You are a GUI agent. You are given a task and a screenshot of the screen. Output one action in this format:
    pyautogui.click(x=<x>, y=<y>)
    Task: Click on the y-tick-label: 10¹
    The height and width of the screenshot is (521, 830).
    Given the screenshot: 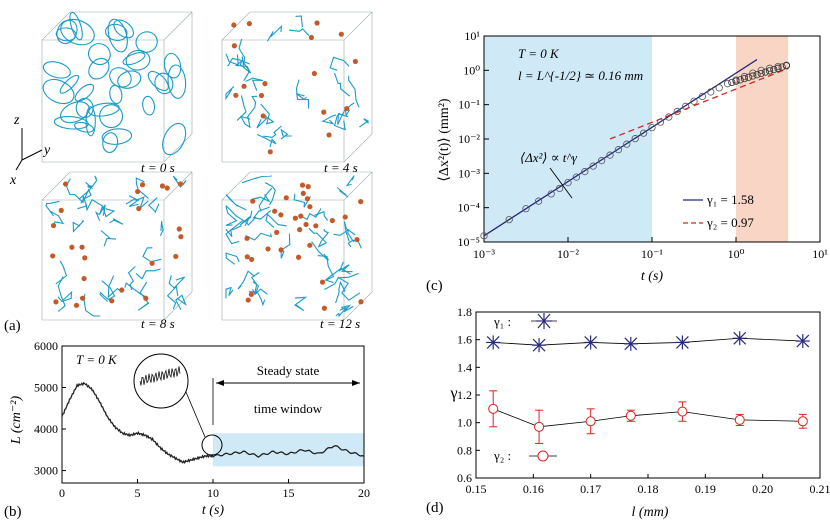 What is the action you would take?
    pyautogui.click(x=472, y=36)
    